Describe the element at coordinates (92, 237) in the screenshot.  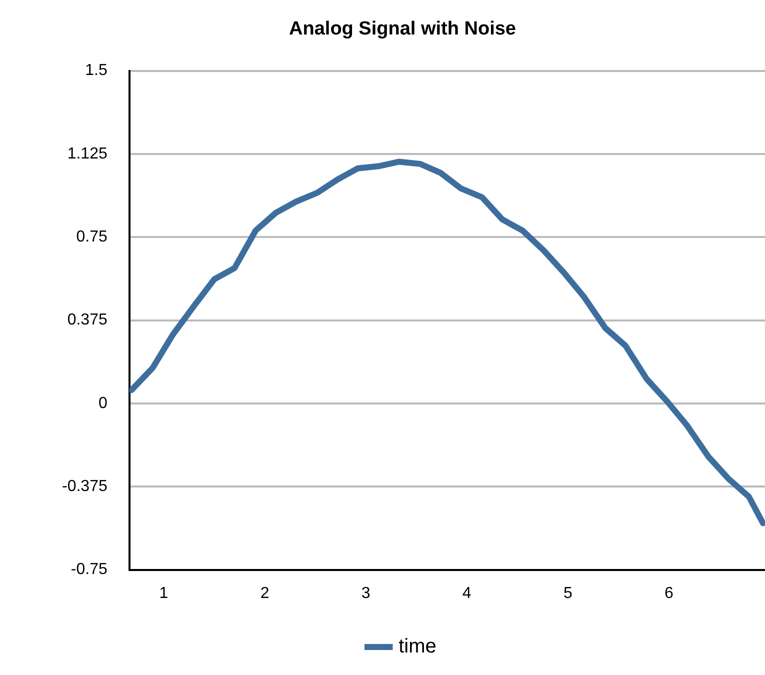
I see `y-tick-label: 0.75` at that location.